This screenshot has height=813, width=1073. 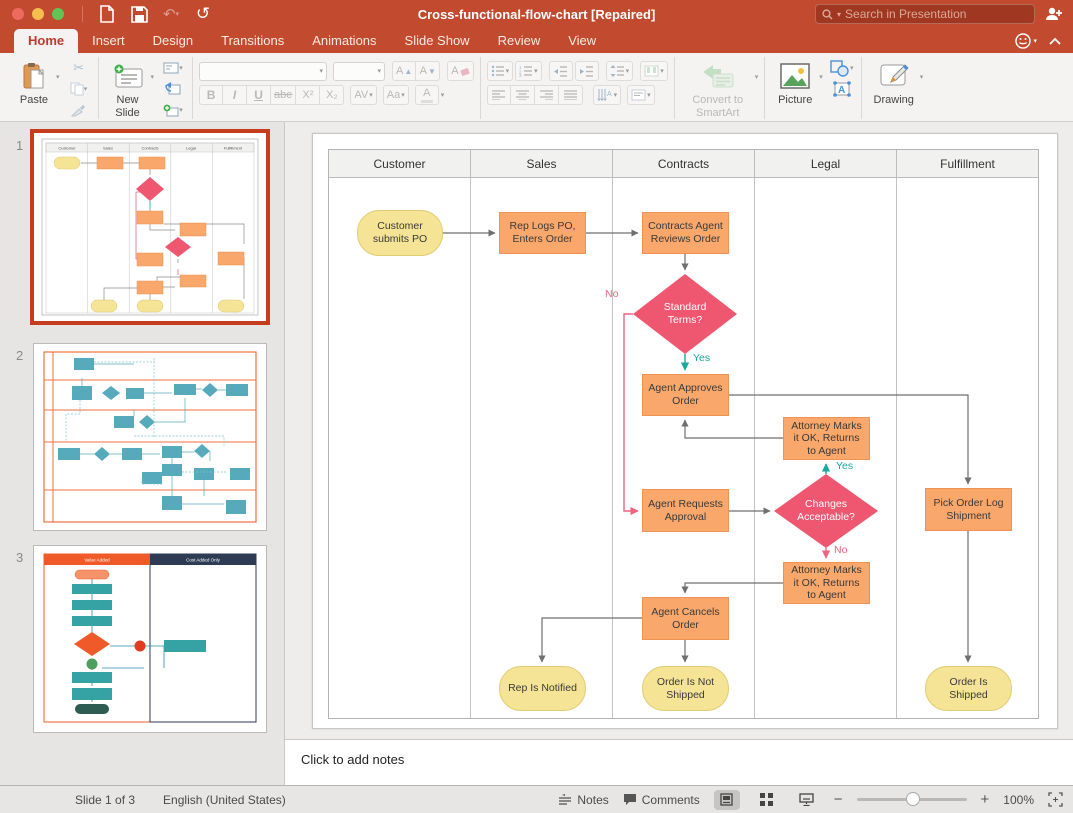 What do you see at coordinates (400, 233) in the screenshot?
I see `flow-node-start: Customer submits PO` at bounding box center [400, 233].